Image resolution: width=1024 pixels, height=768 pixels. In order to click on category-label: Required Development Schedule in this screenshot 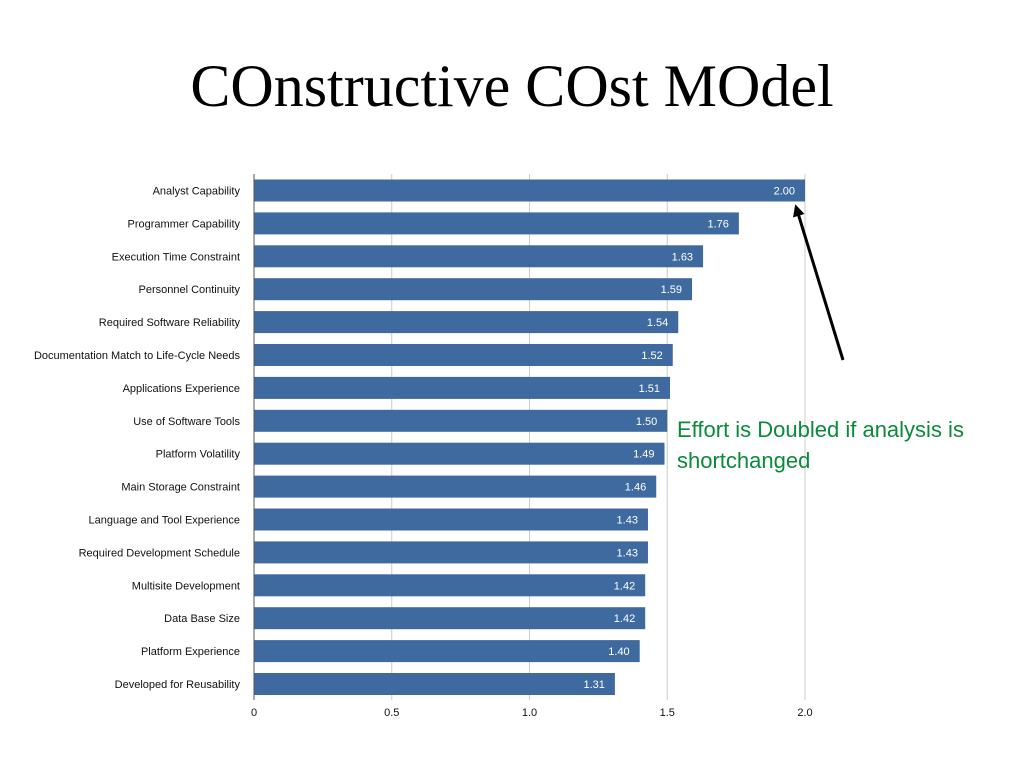, I will do `click(159, 553)`.